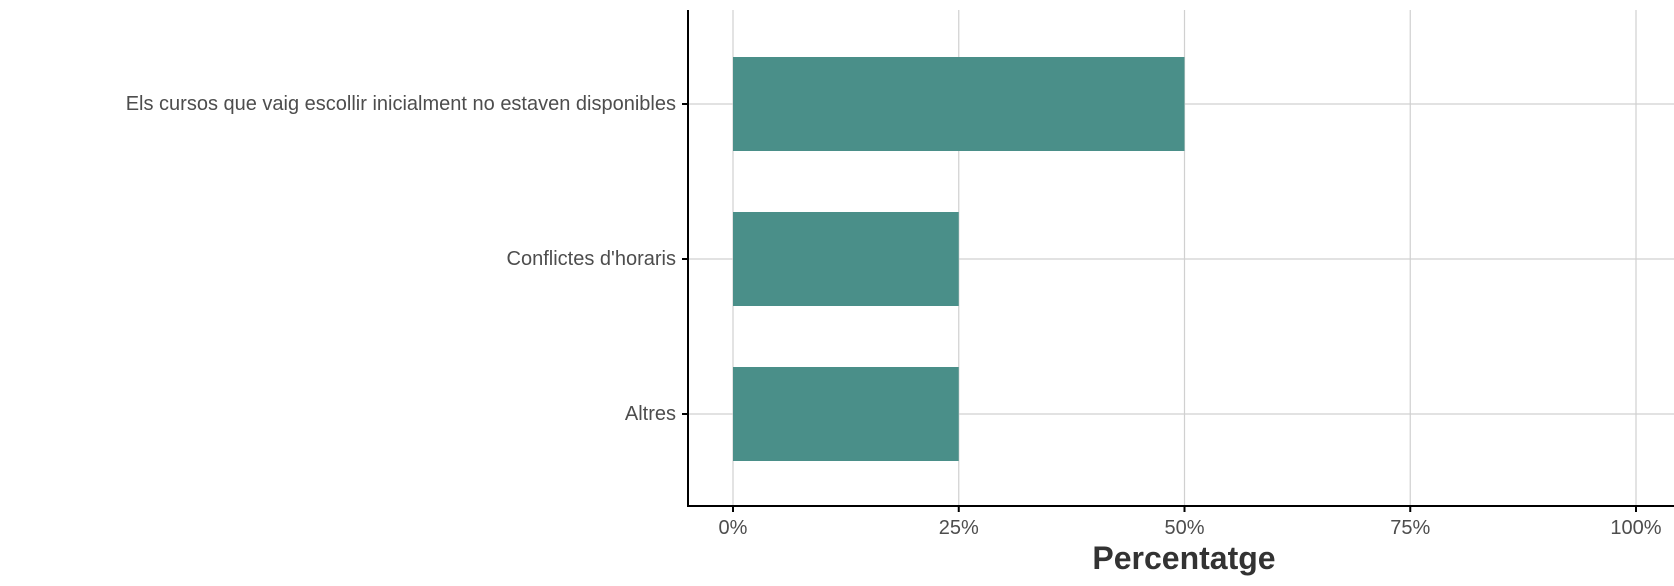 The height and width of the screenshot is (586, 1674). Describe the element at coordinates (650, 414) in the screenshot. I see `y-tick-label: Altres` at that location.